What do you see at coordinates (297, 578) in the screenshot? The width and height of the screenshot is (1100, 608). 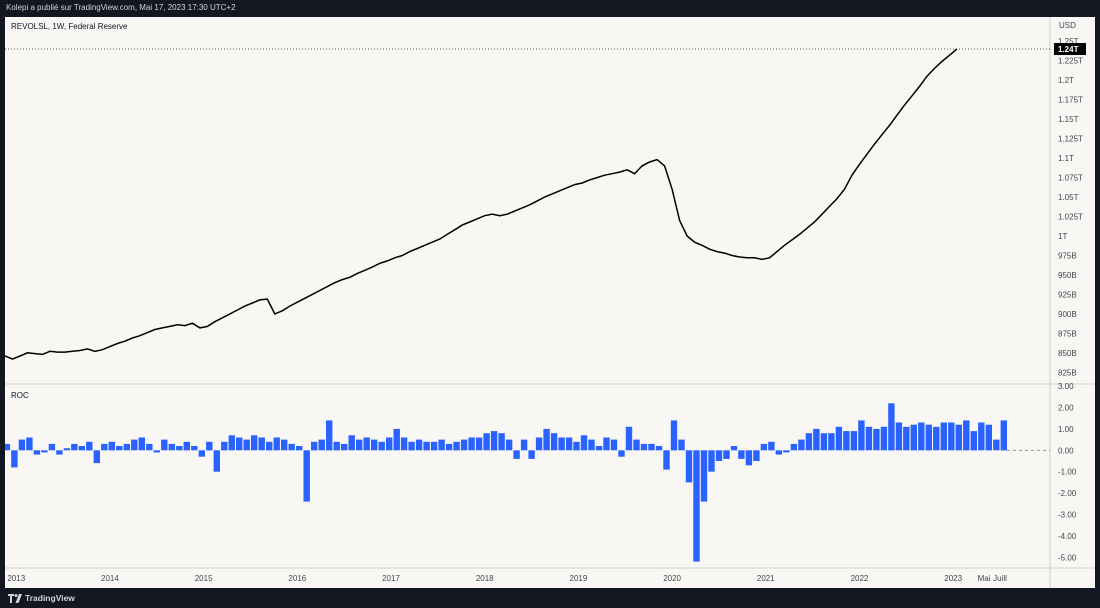 I see `time-tick-label: 2016` at bounding box center [297, 578].